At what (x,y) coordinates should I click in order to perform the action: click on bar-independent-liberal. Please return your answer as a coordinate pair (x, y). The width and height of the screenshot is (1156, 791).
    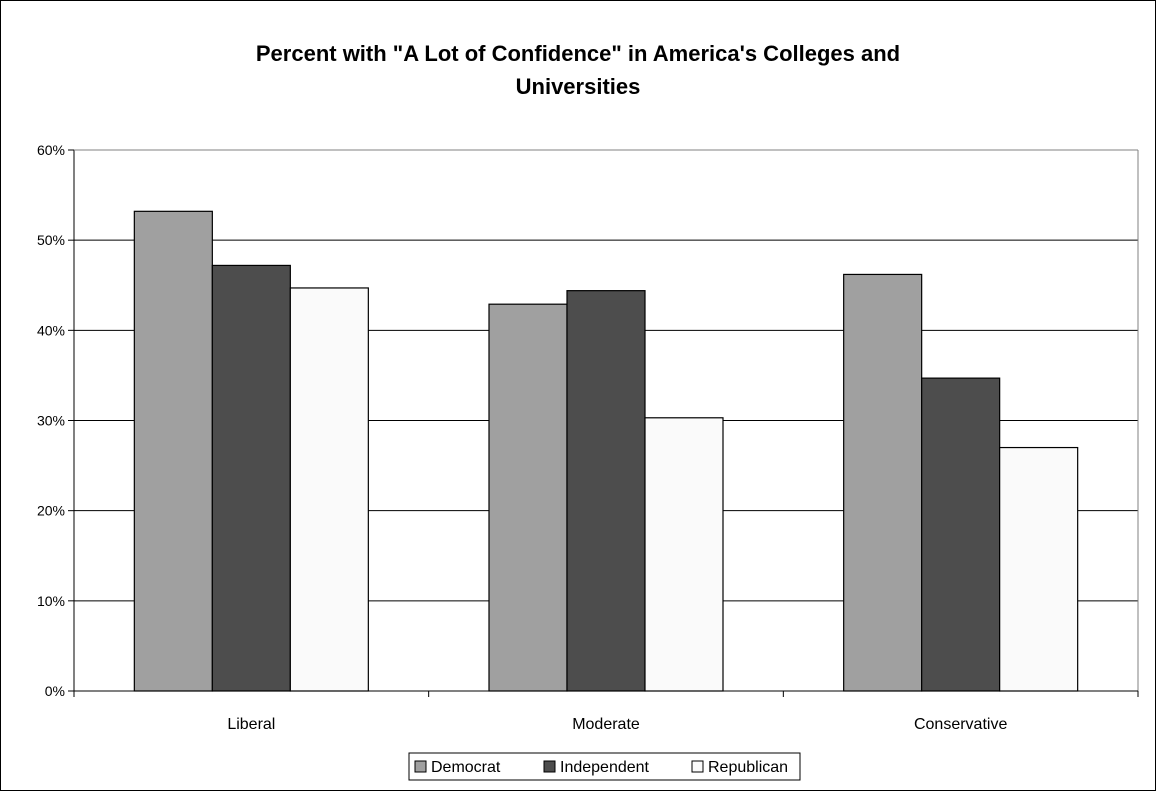
    Looking at the image, I should click on (251, 478).